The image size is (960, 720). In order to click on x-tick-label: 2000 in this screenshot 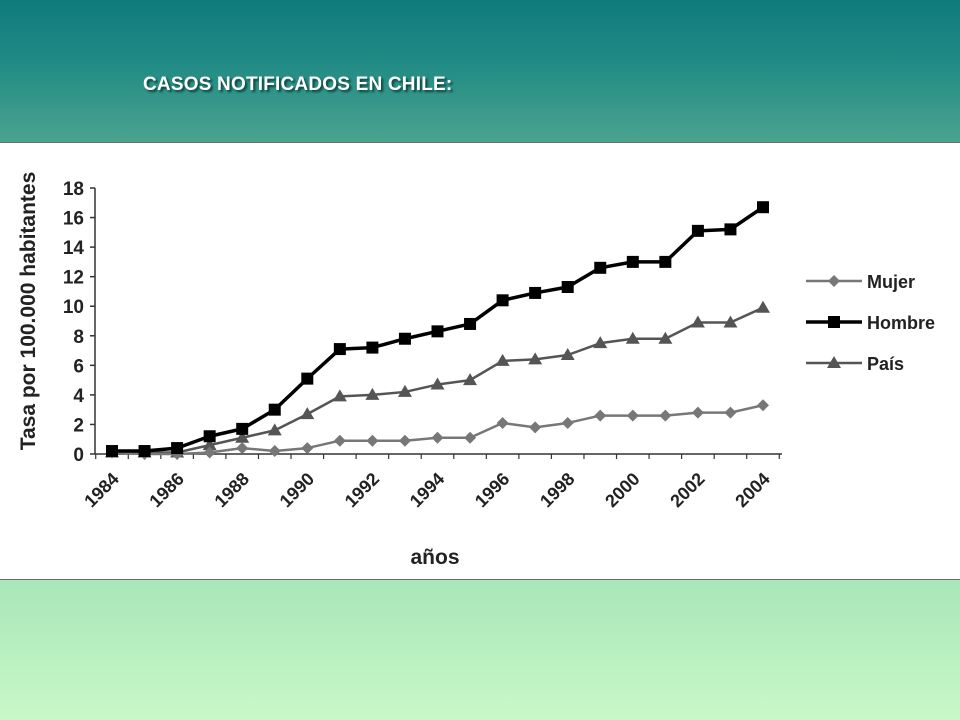, I will do `click(622, 490)`.